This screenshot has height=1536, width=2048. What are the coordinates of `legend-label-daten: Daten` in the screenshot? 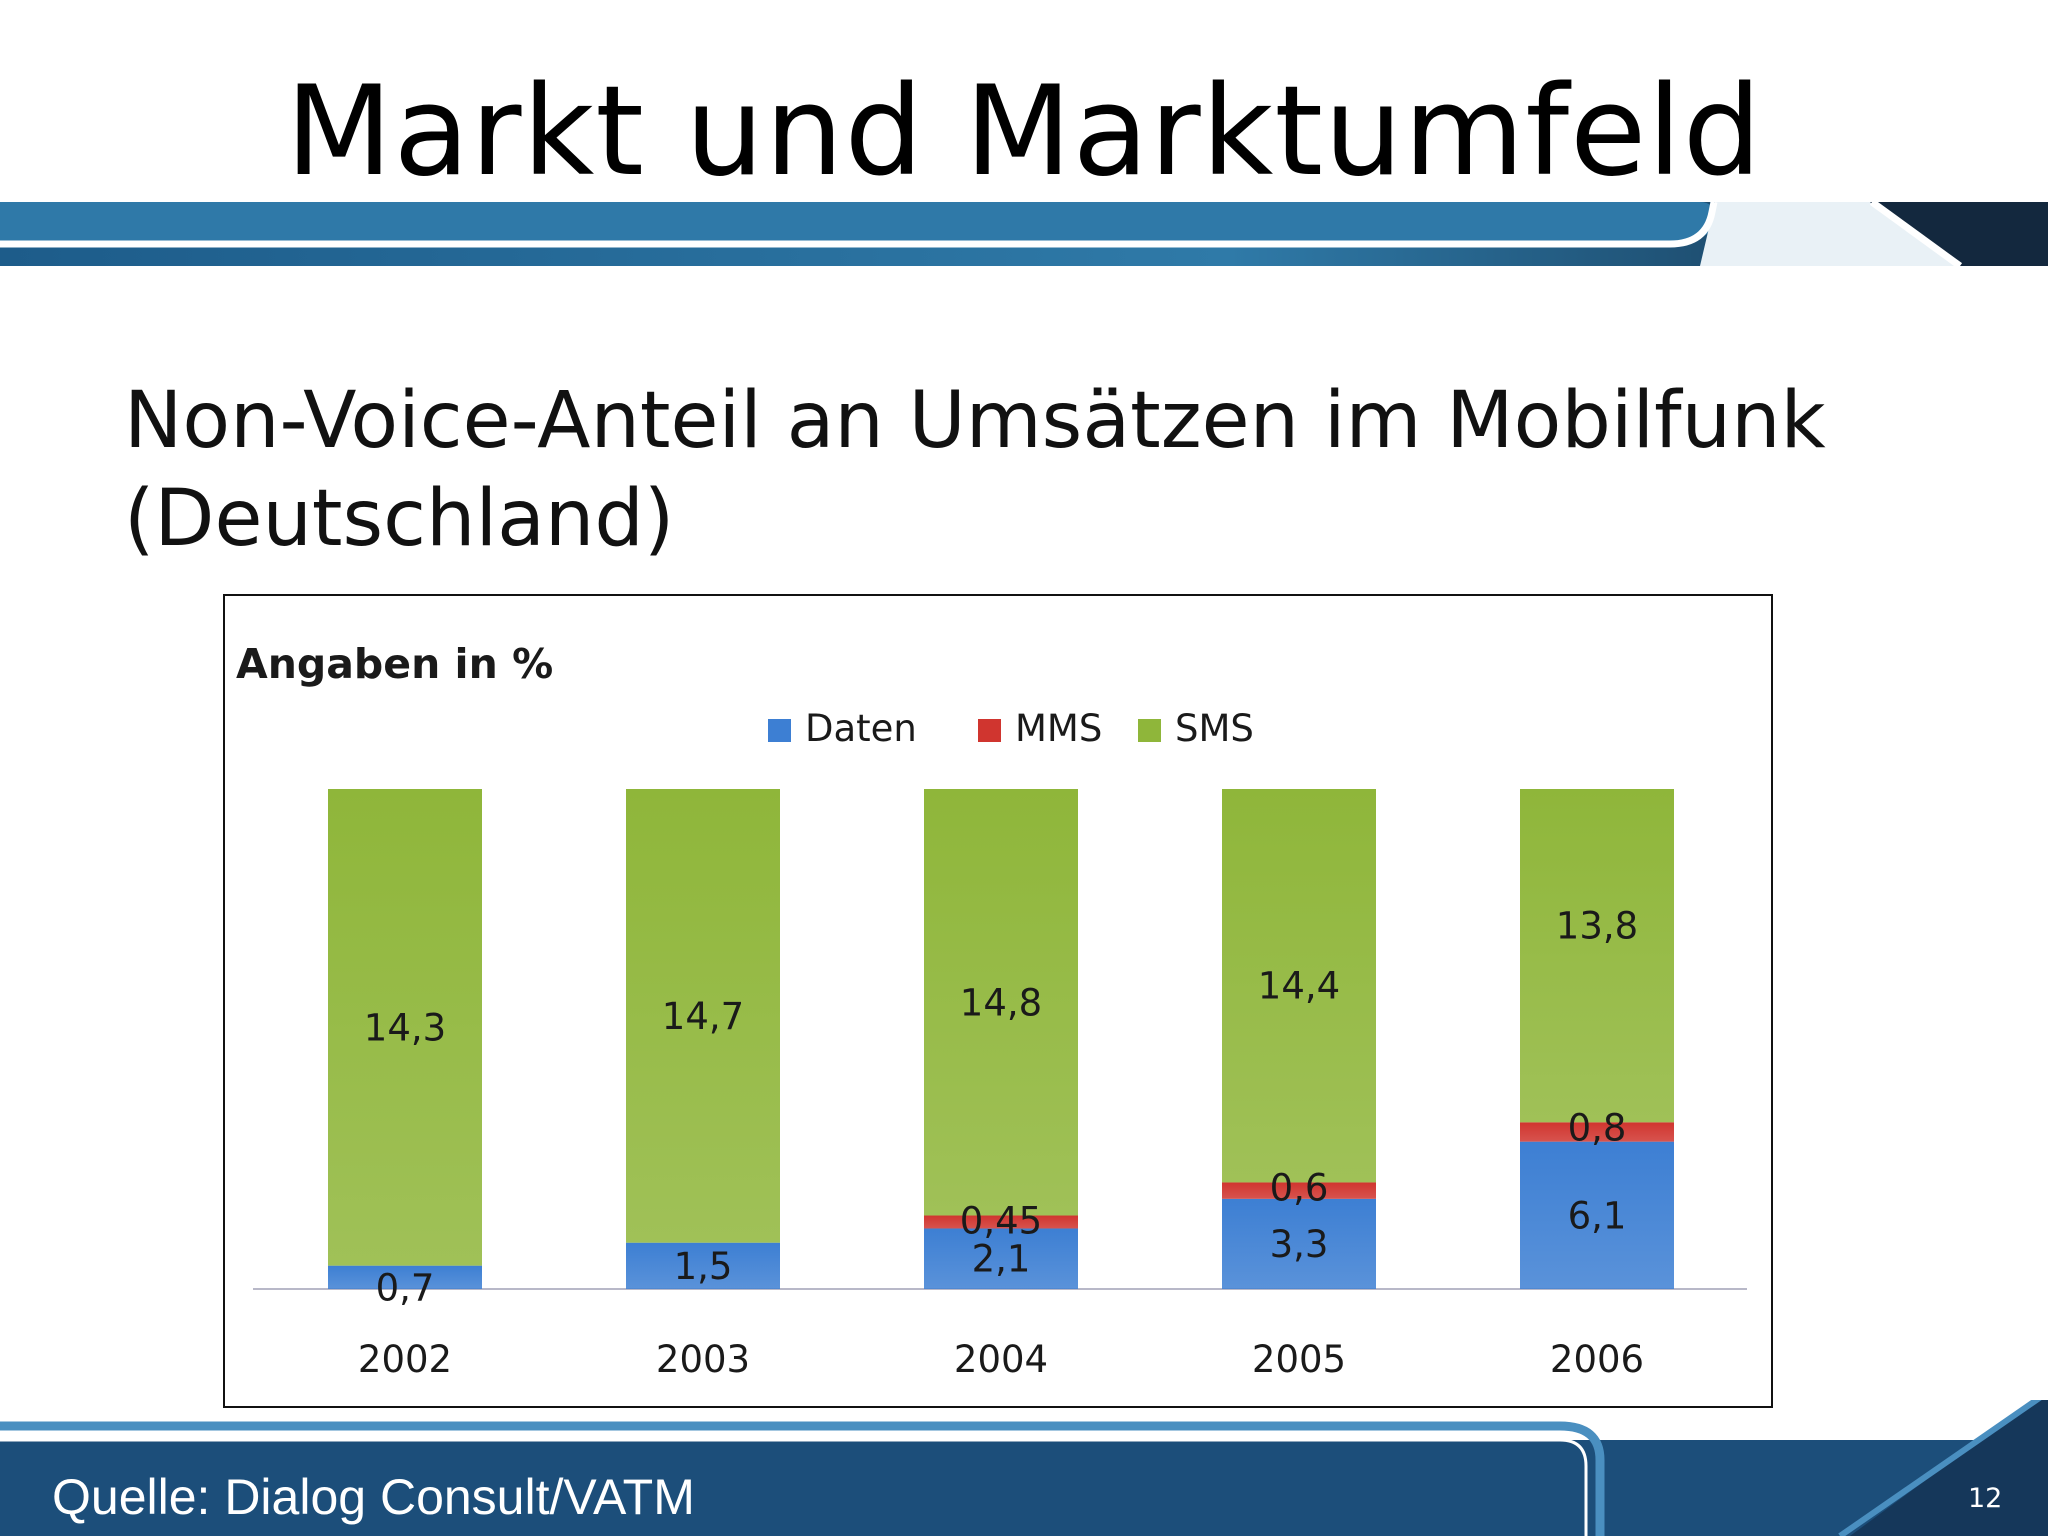 It's located at (861, 728).